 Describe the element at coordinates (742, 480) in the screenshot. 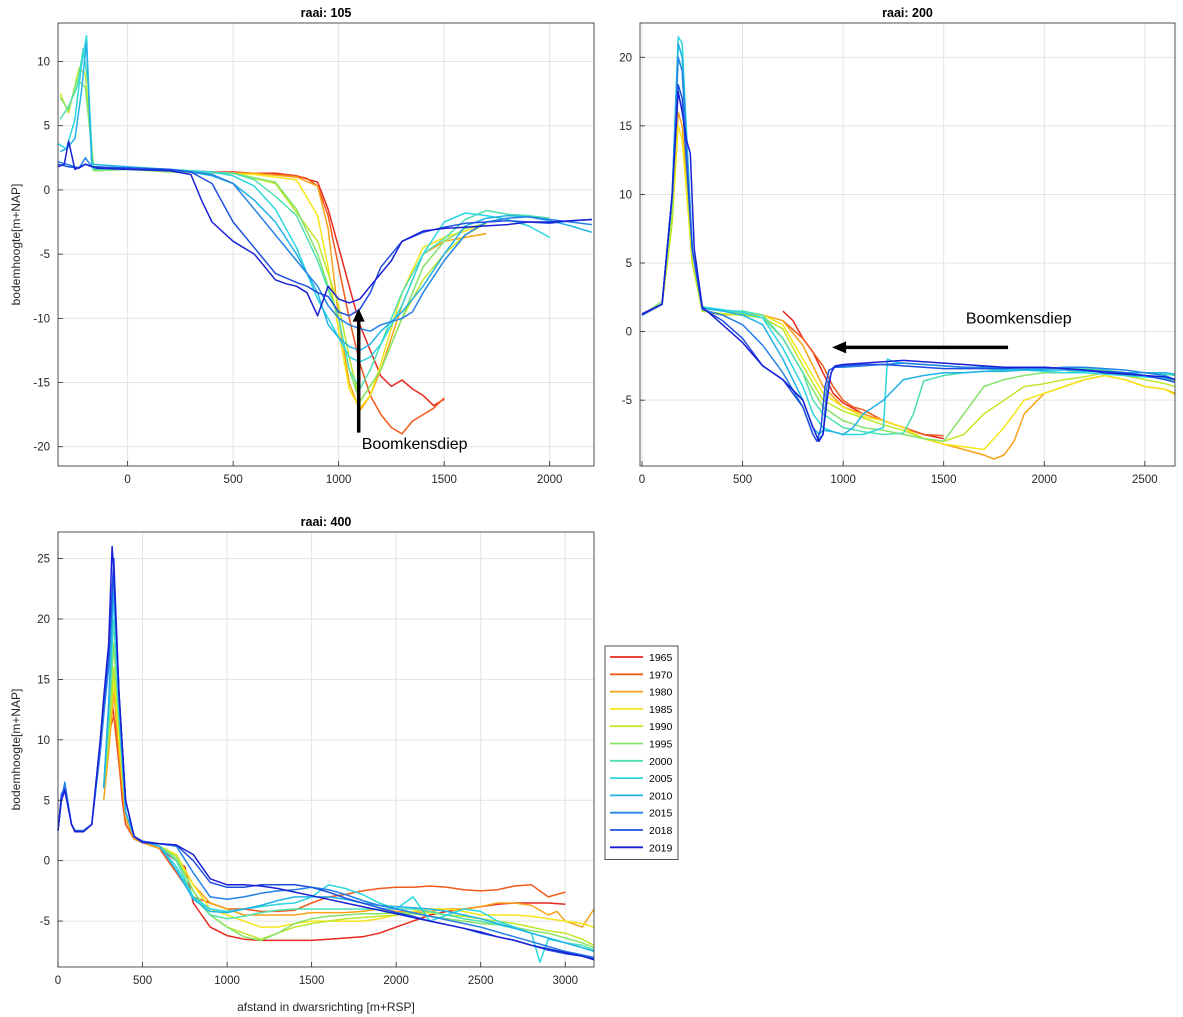

I see `chart-2-x-tick-label: 500` at that location.